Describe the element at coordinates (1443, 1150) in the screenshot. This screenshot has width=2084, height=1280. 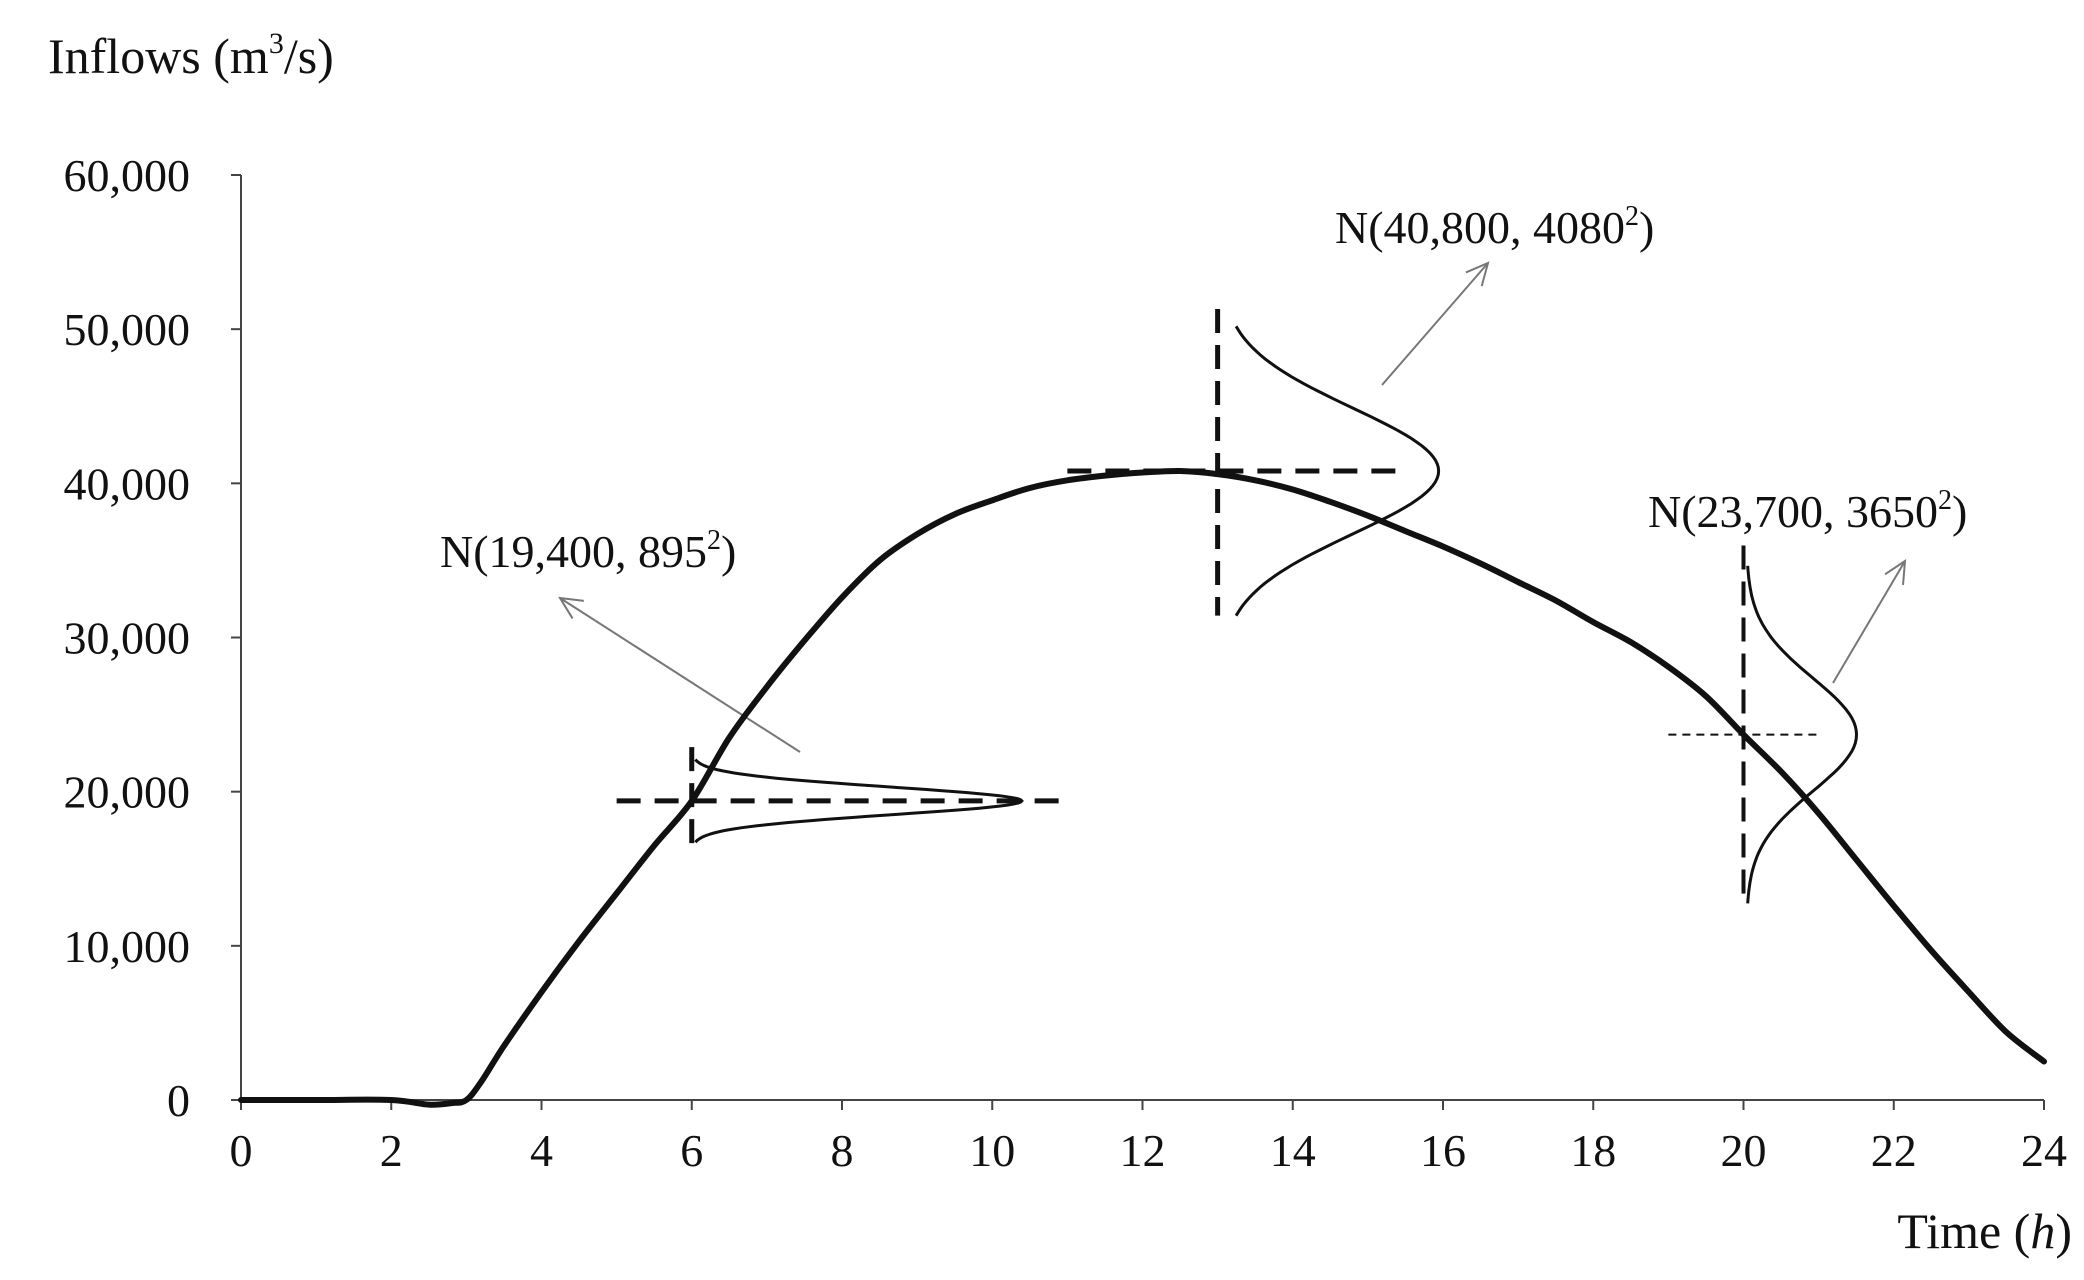
I see `x-tick-label: 16` at that location.